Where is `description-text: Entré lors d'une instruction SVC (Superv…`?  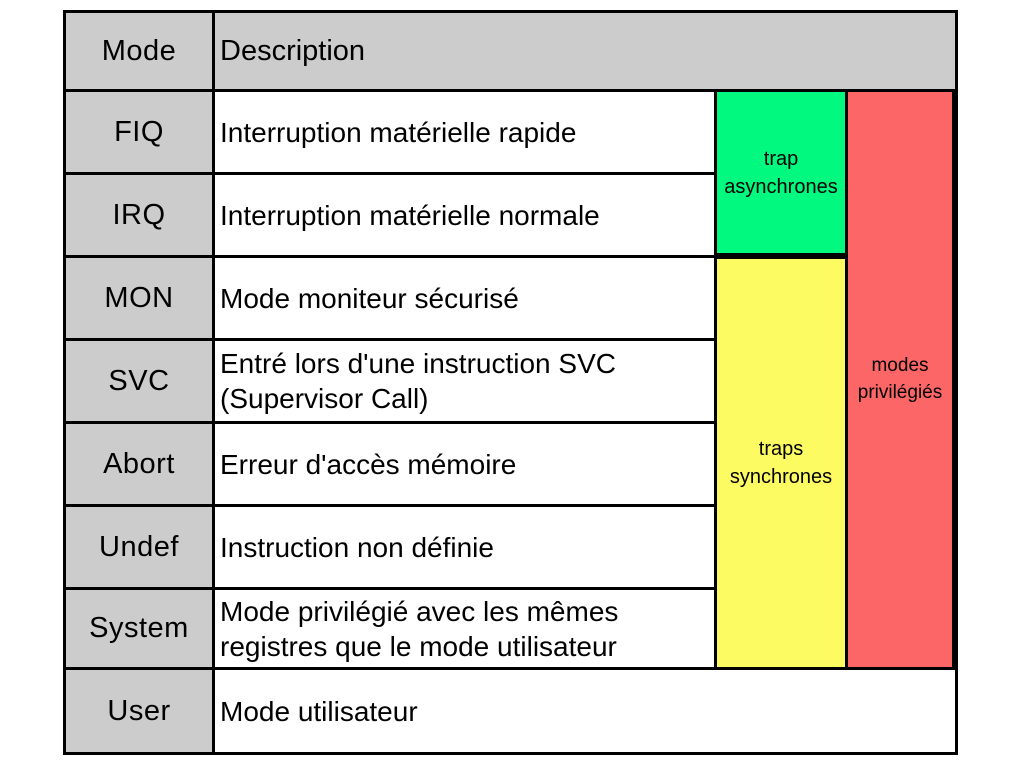 description-text: Entré lors d'une instruction SVC (Superv… is located at coordinates (418, 381).